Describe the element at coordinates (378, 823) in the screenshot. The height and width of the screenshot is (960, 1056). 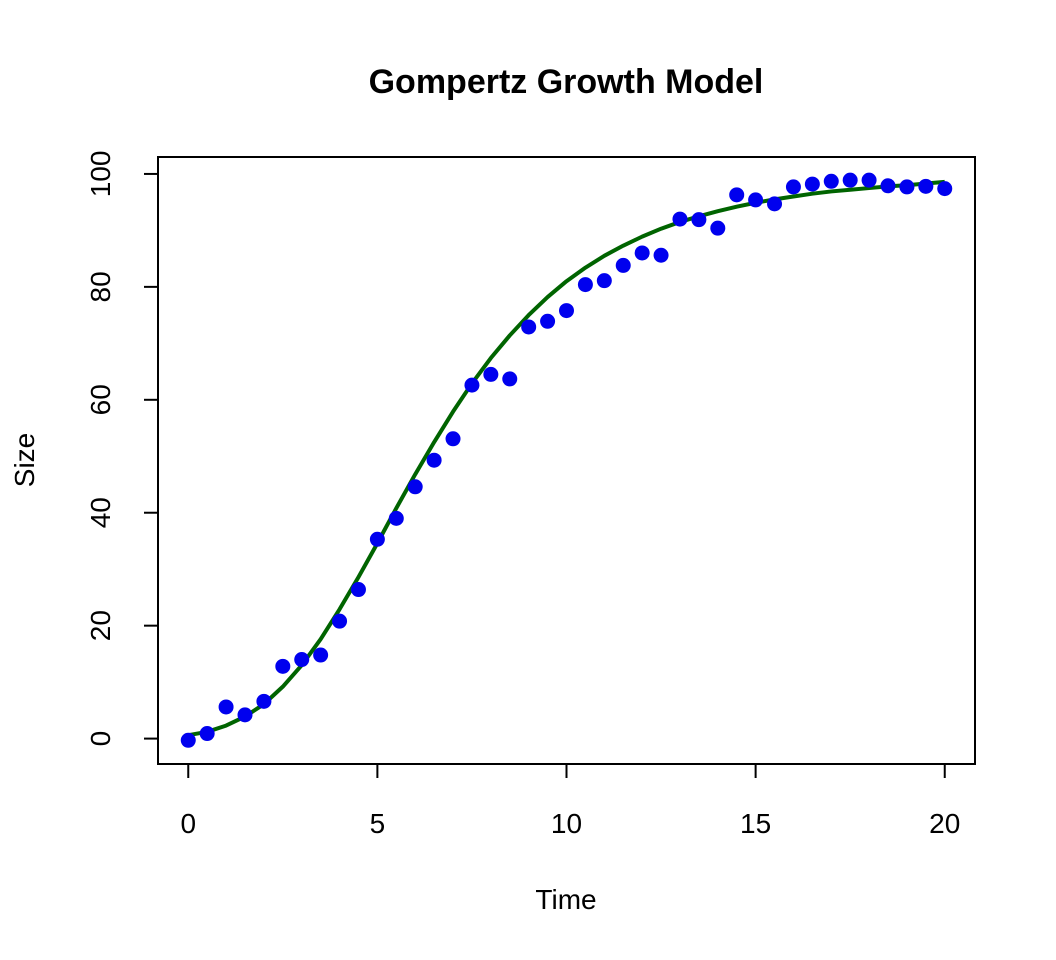
I see `x-tick-label: 5` at that location.